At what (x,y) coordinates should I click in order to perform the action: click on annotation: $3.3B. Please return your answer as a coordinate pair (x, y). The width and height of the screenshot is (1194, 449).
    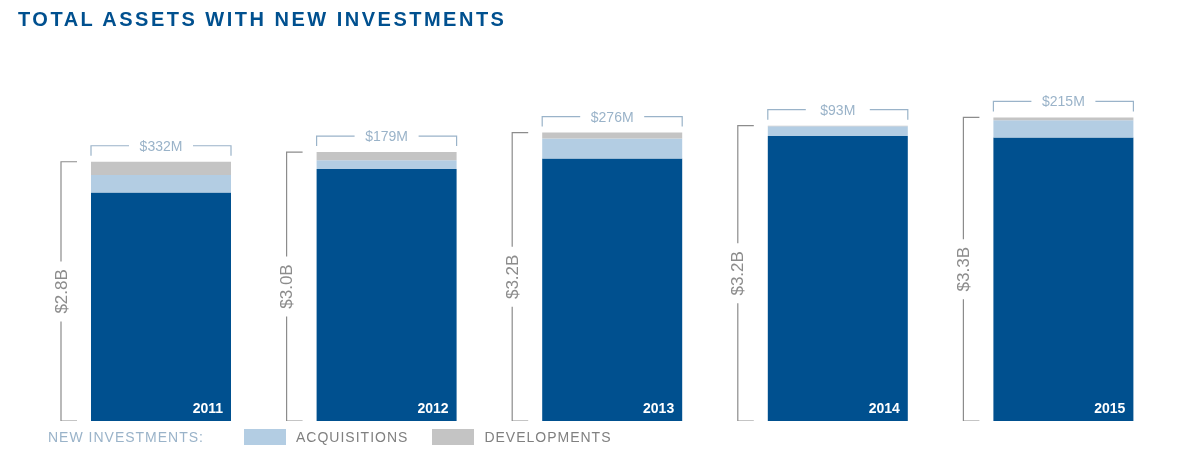
    Looking at the image, I should click on (963, 269).